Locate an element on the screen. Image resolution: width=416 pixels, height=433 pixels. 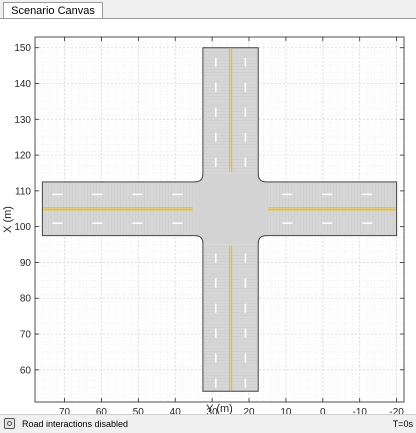
simulation-time: T=0s is located at coordinates (402, 424).